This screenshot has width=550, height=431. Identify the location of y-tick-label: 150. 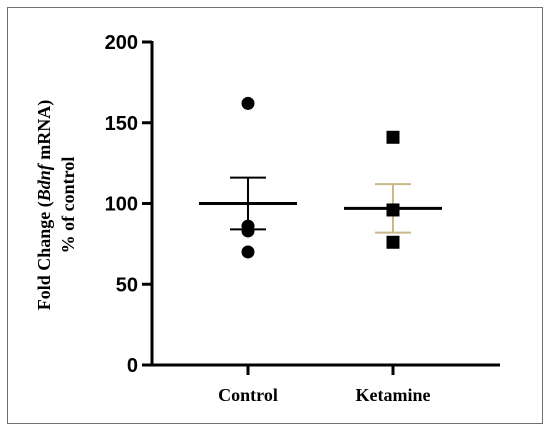
(121, 124).